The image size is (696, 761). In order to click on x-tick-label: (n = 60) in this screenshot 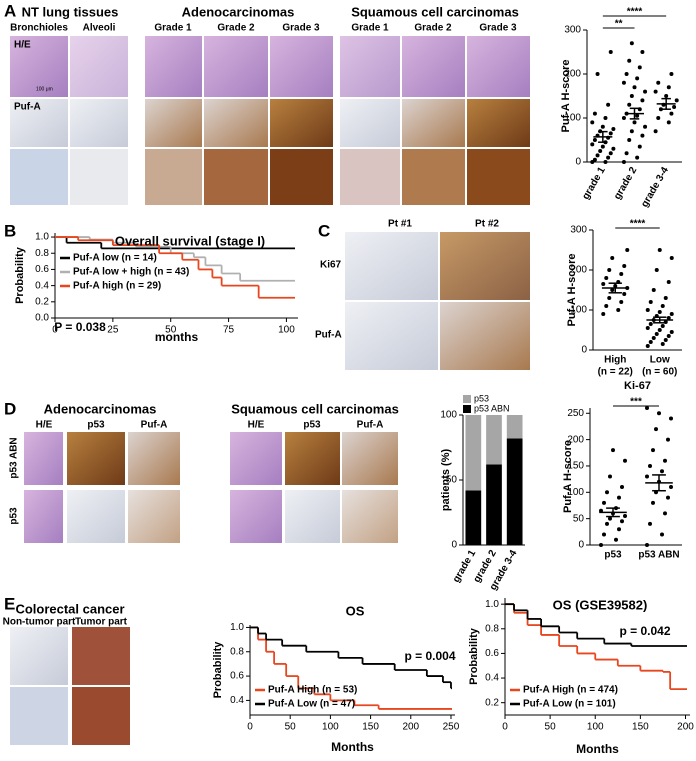, I will do `click(659, 372)`.